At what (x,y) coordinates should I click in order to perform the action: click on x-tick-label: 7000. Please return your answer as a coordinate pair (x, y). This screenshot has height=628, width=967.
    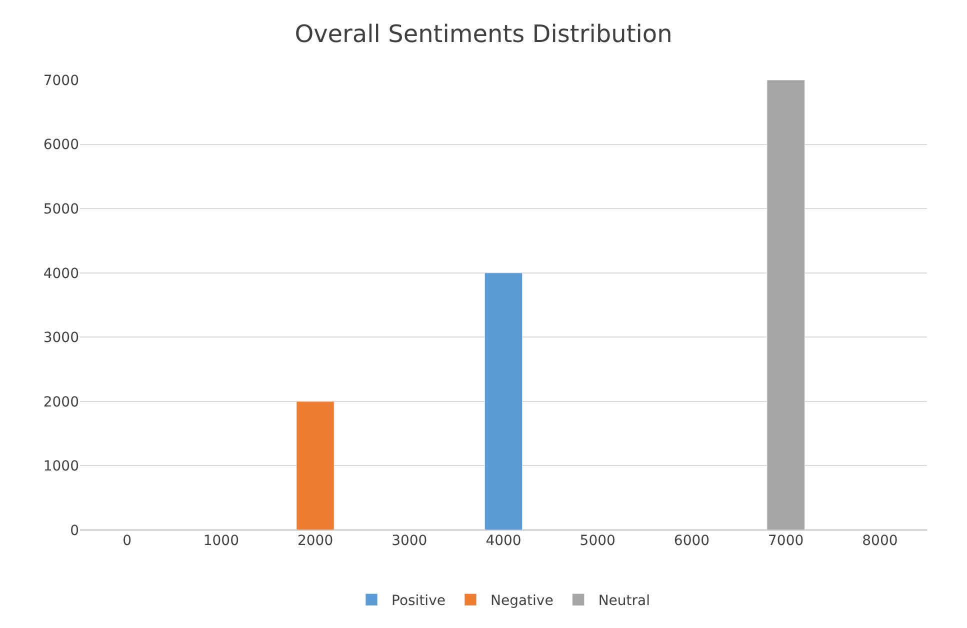
    Looking at the image, I should click on (786, 541).